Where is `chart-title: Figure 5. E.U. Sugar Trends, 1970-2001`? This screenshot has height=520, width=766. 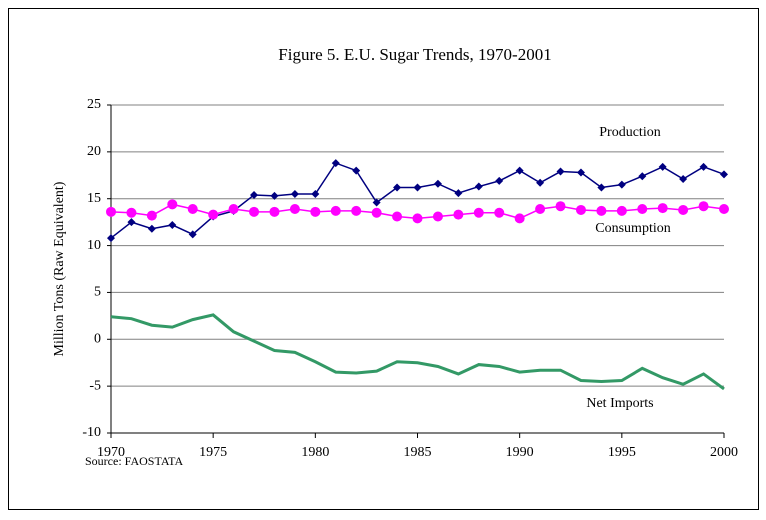
chart-title: Figure 5. E.U. Sugar Trends, 1970-2001 is located at coordinates (414, 54).